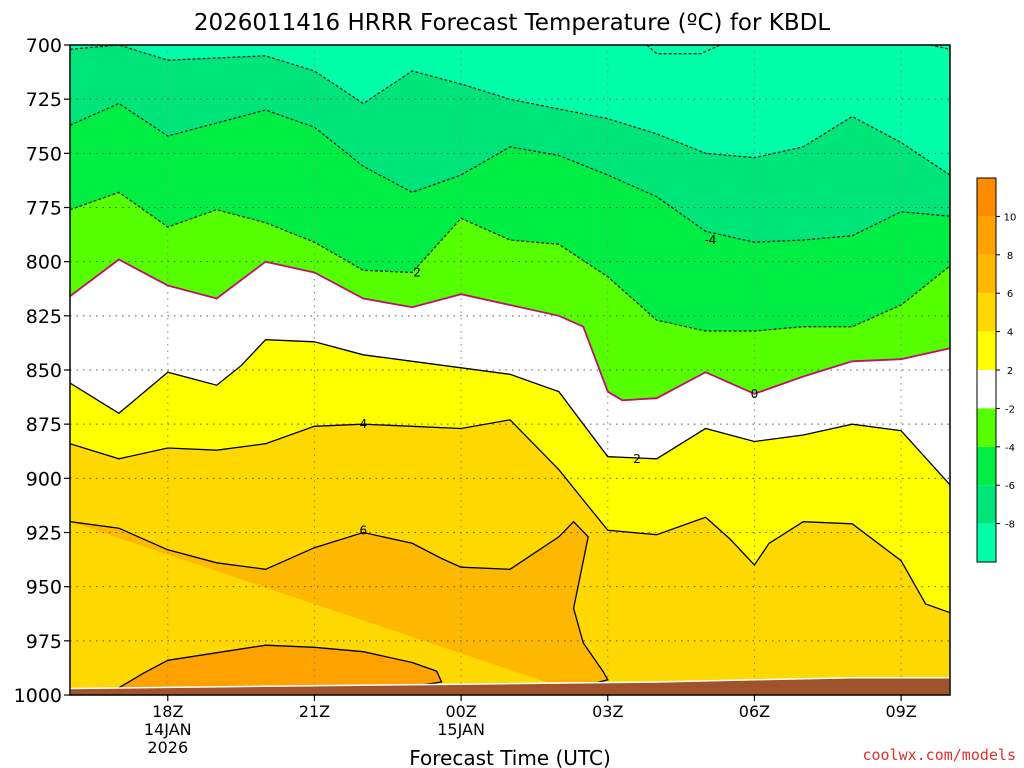 The height and width of the screenshot is (768, 1024). I want to click on y-tick-label: 825, so click(44, 317).